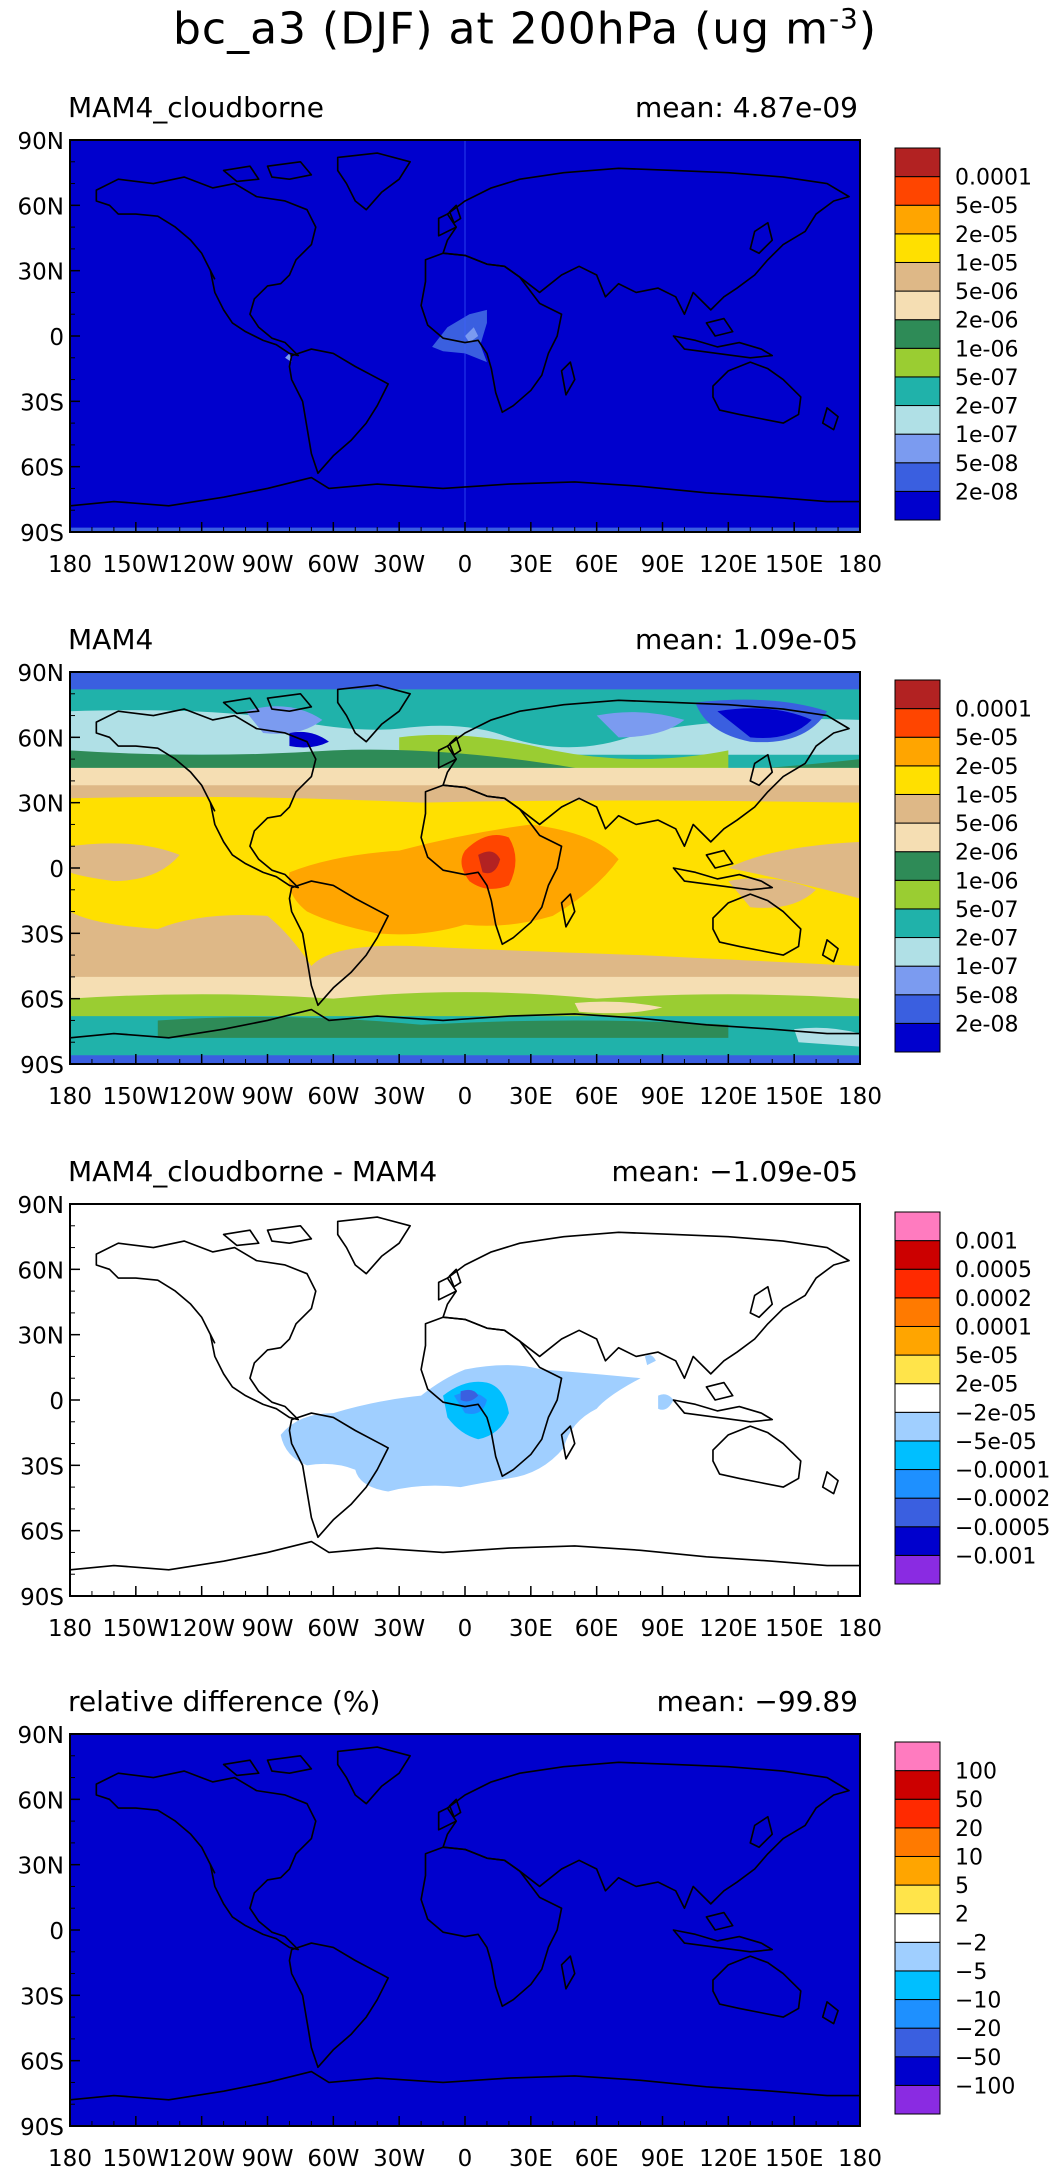 The image size is (1050, 2175). I want to click on figure-title: bc_a3 (DJF) at 200hPa (ug m-3), so click(525, 28).